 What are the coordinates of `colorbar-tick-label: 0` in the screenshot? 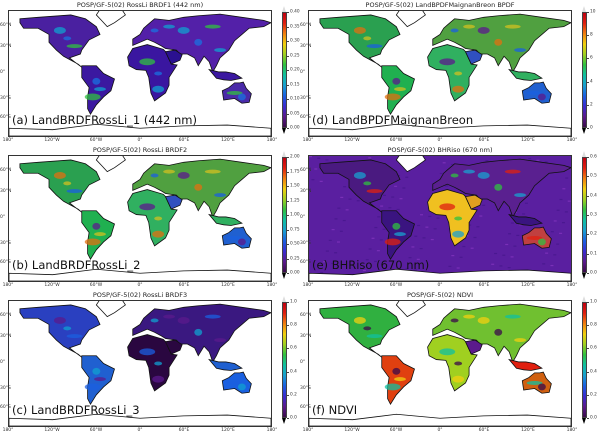 It's located at (591, 128).